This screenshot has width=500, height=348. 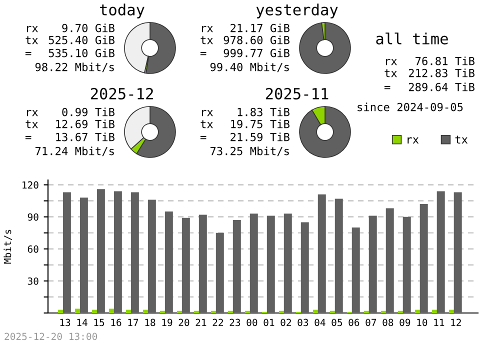 What do you see at coordinates (246, 28) in the screenshot?
I see `text: rx 21.17 GiB` at bounding box center [246, 28].